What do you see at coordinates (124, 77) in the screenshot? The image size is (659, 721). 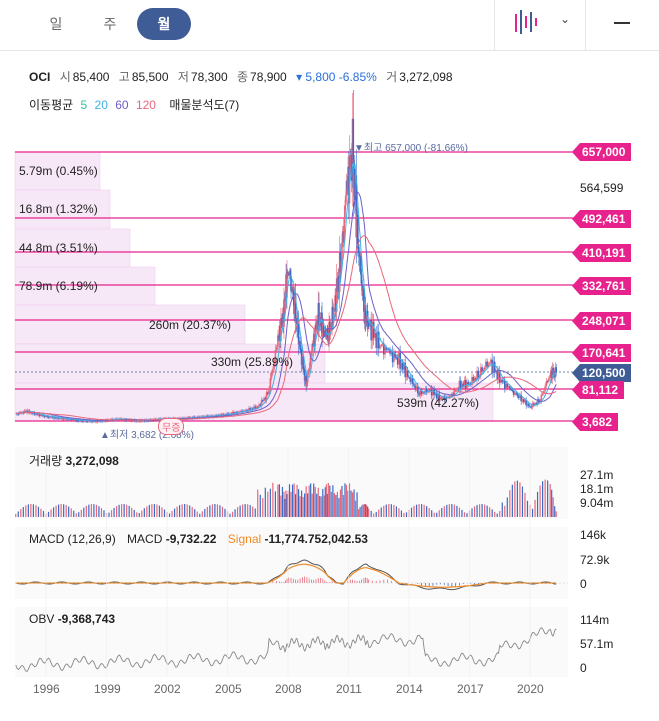 I see `high-key: 고` at bounding box center [124, 77].